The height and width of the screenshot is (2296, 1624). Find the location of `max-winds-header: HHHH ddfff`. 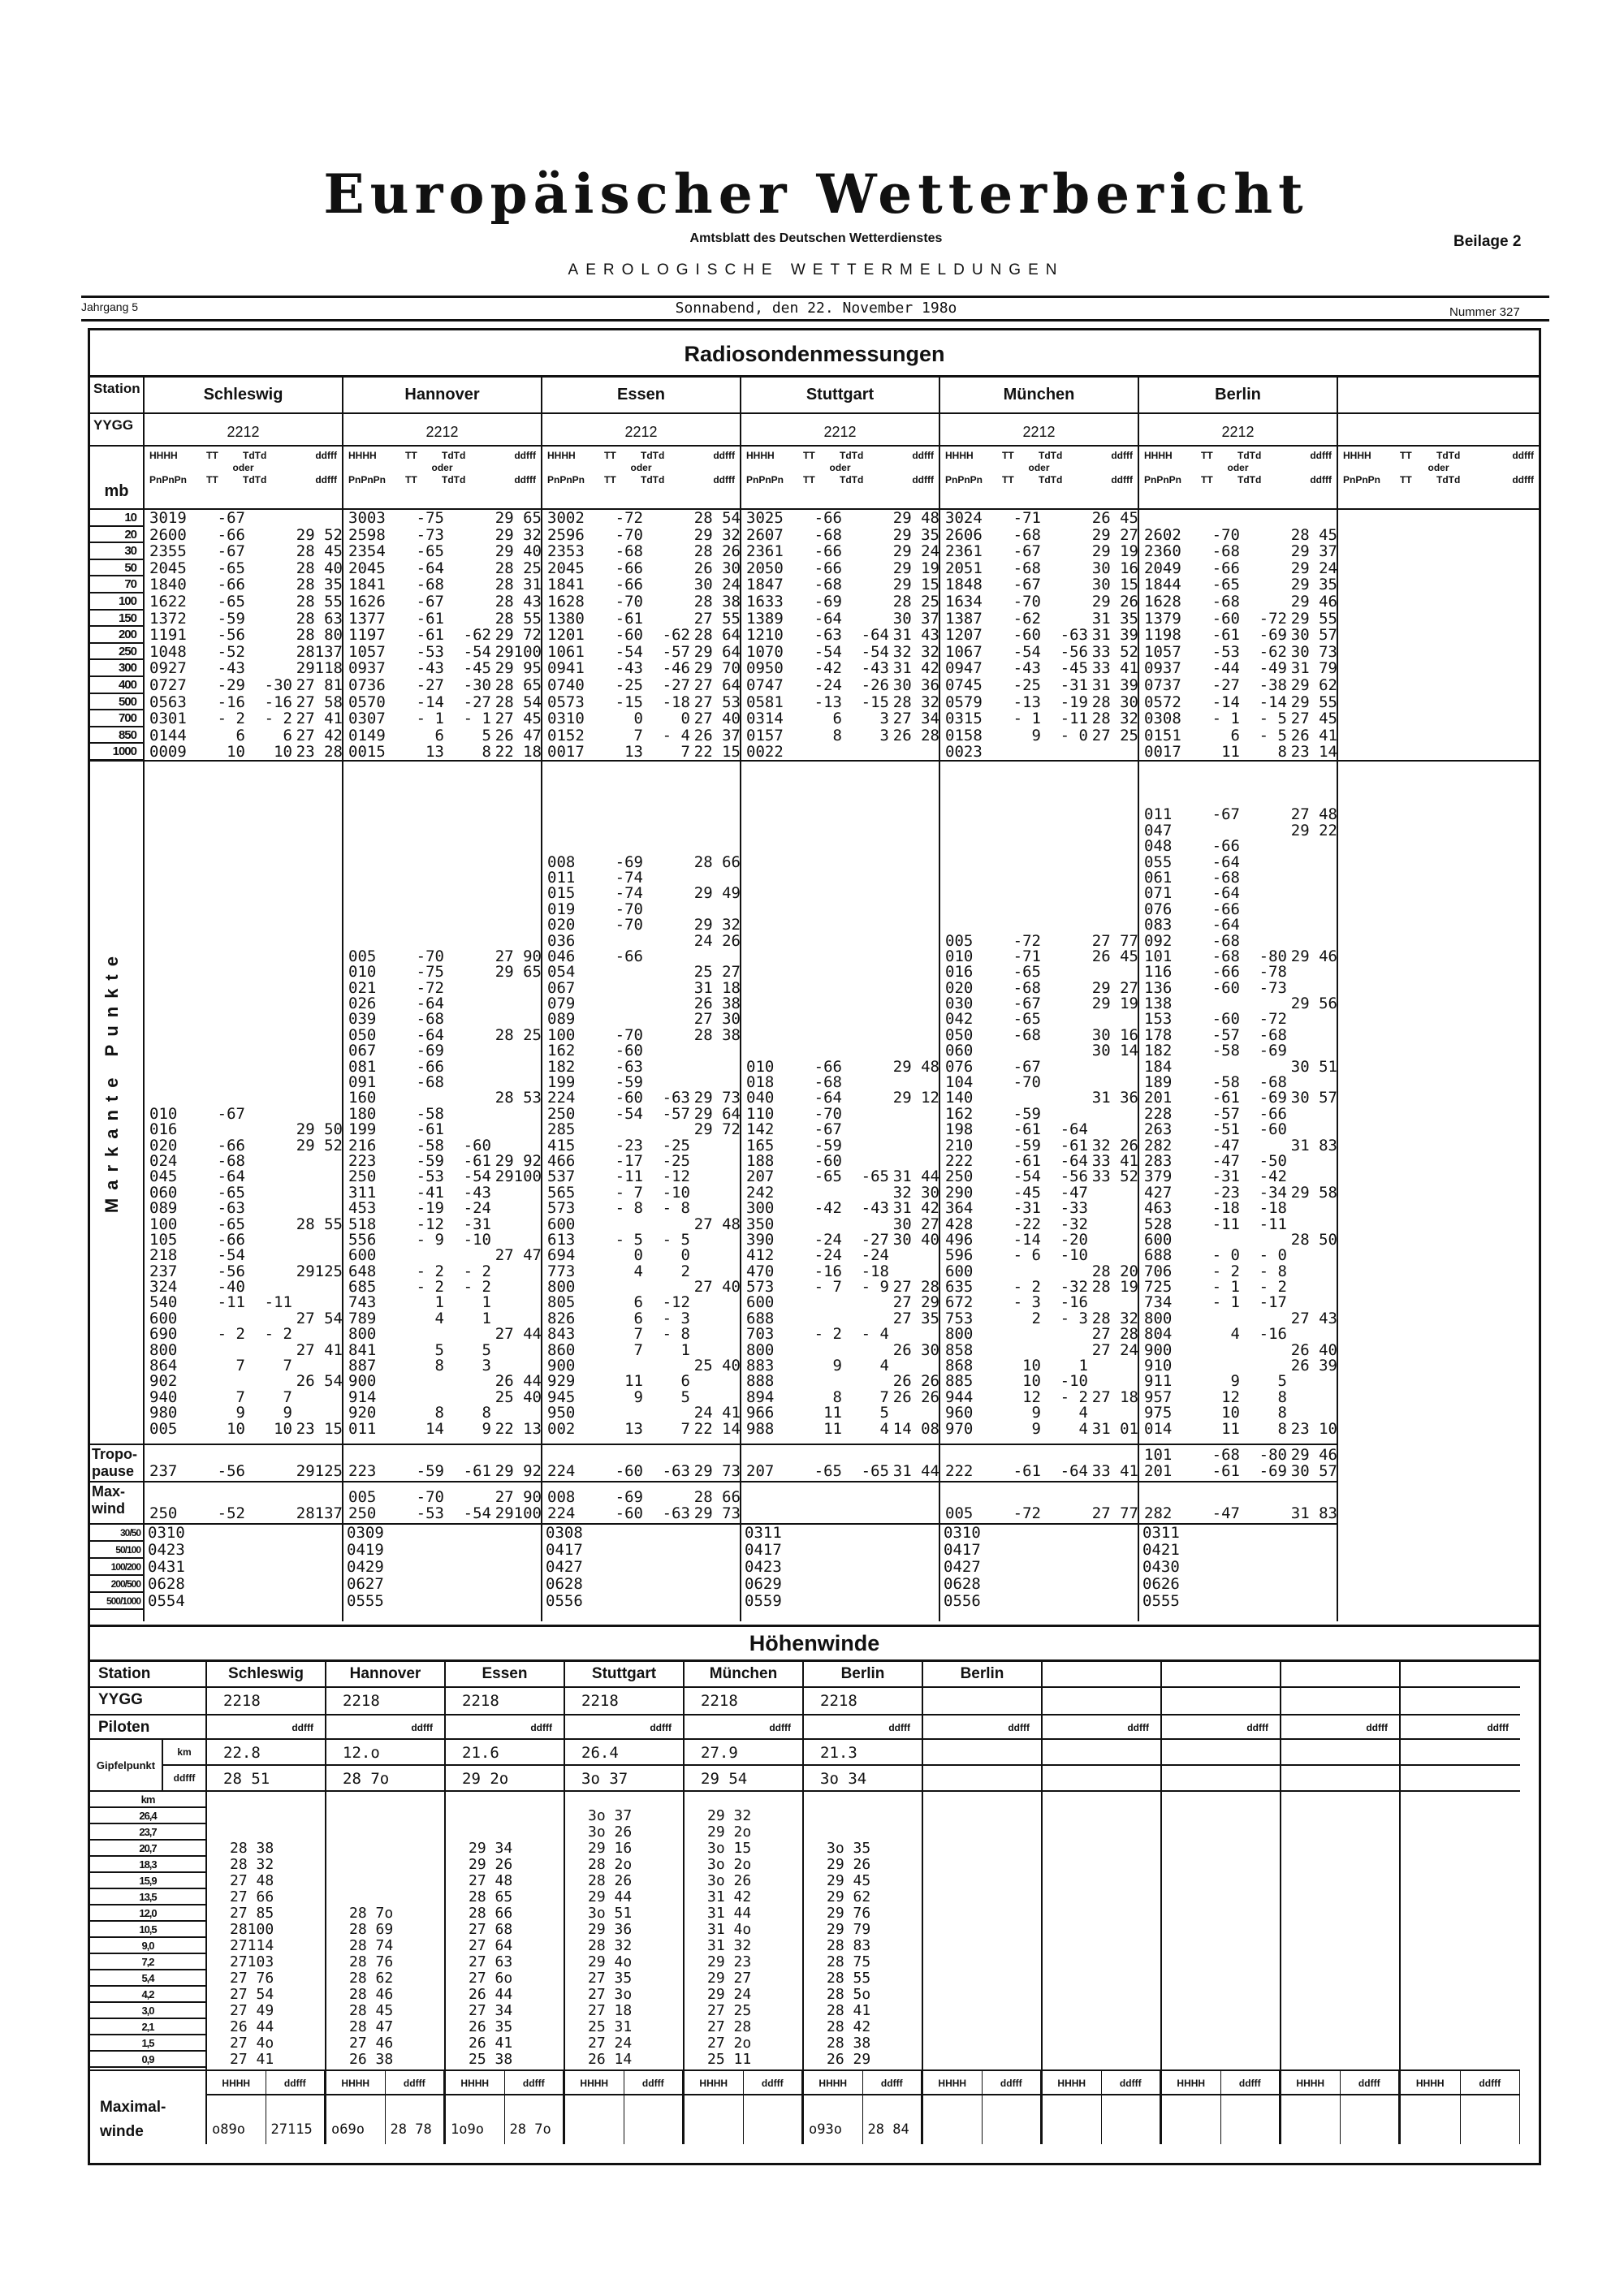

max-winds-header: HHHH ddfff is located at coordinates (1341, 2083).